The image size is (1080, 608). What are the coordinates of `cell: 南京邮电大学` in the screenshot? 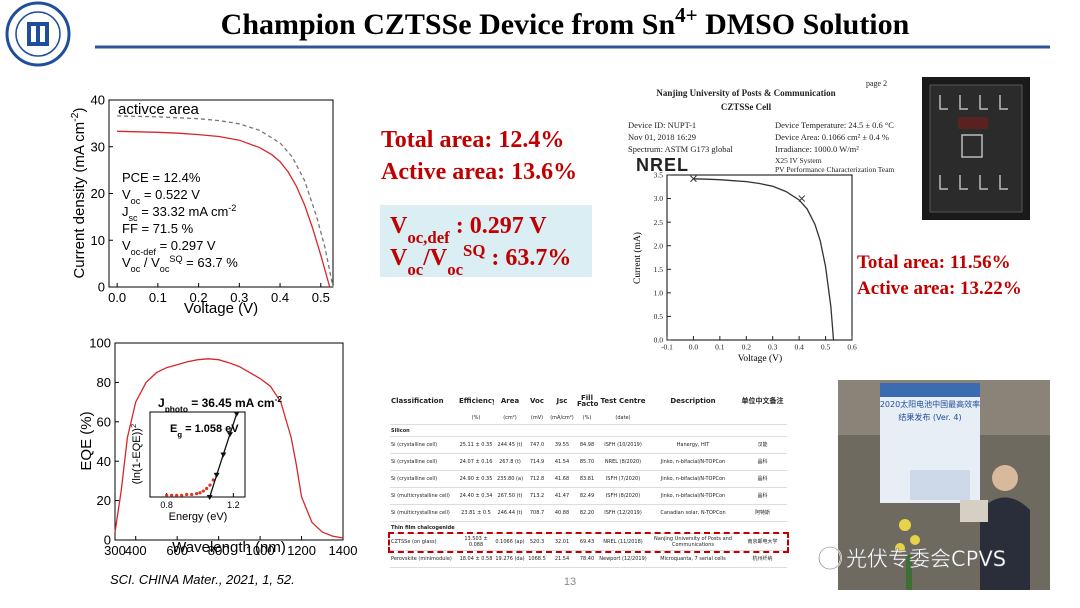 It's located at (762, 542).